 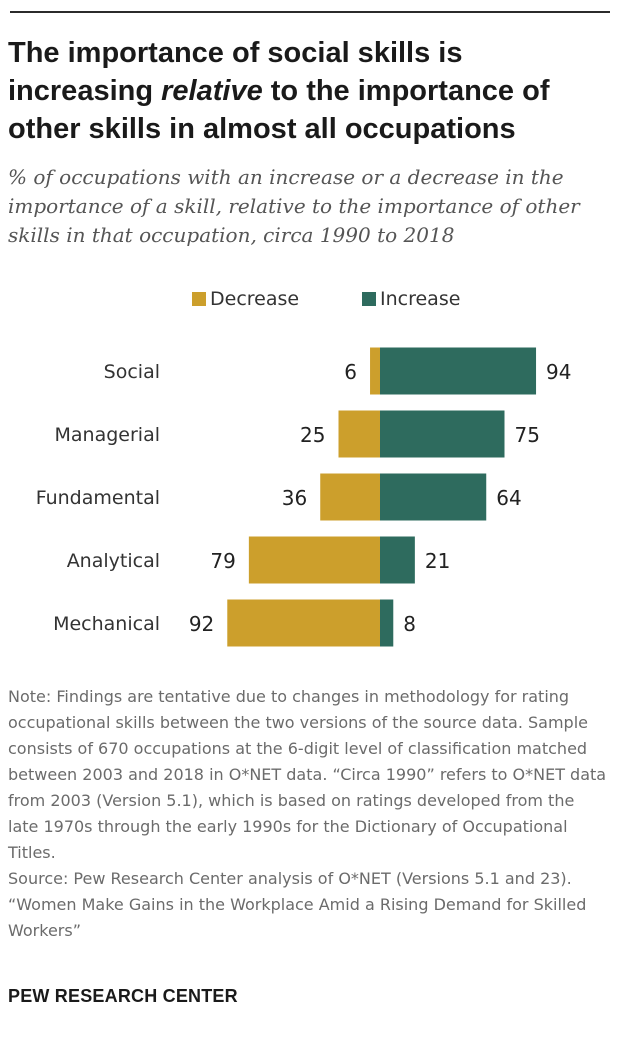 What do you see at coordinates (123, 996) in the screenshot?
I see `brand-footer: PEW RESEARCH CENTER` at bounding box center [123, 996].